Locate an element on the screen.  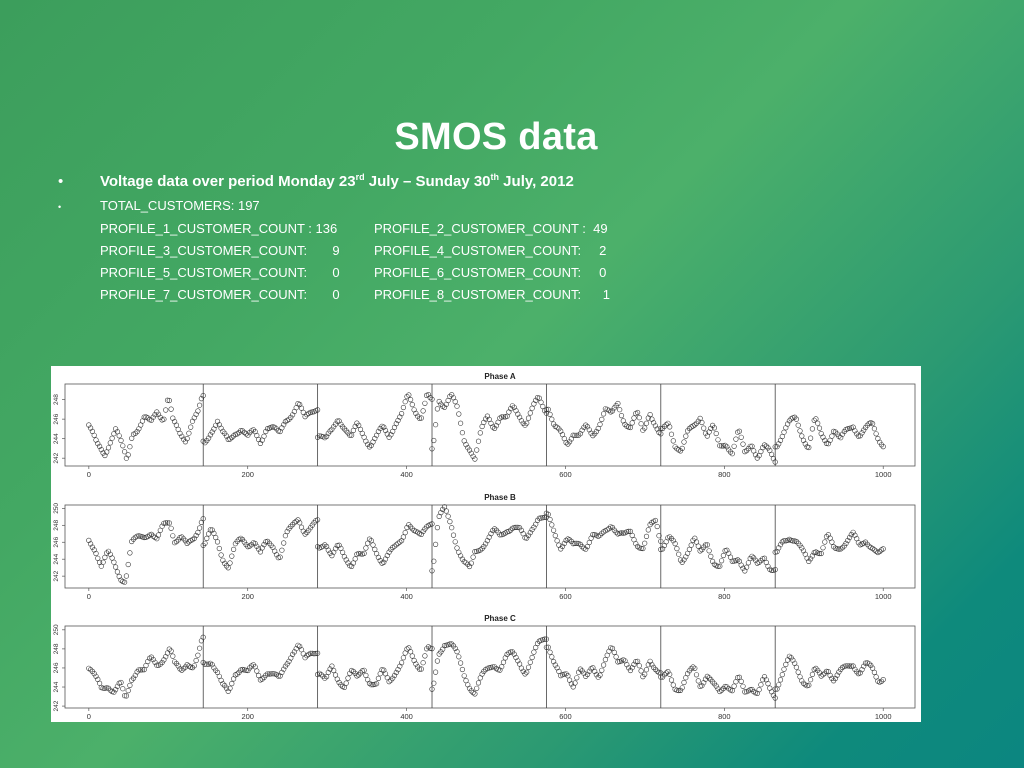
y-tick-label: 248 is located at coordinates (56, 525).